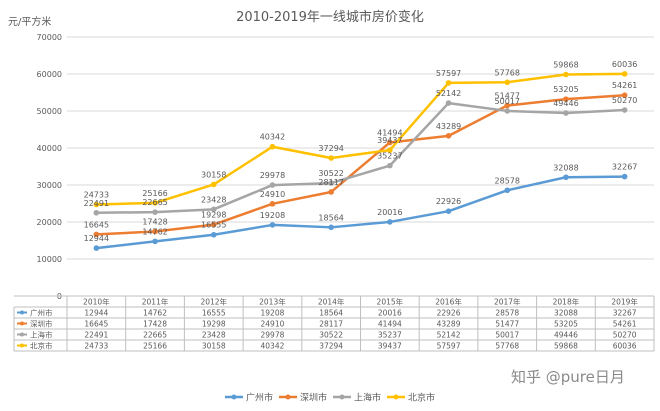 The height and width of the screenshot is (411, 660). Describe the element at coordinates (507, 313) in the screenshot. I see `table-cell: 28578` at that location.